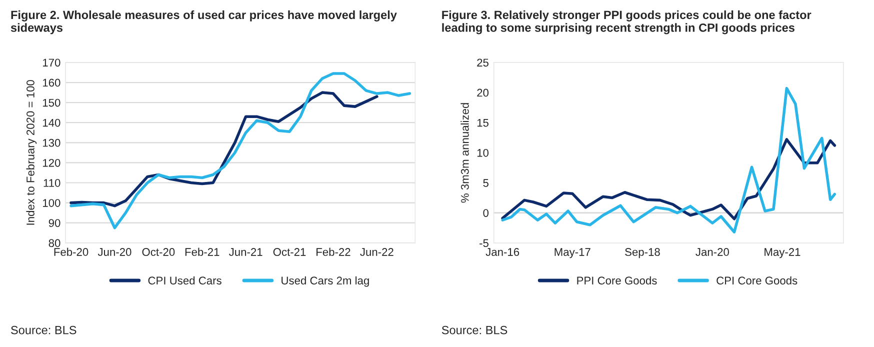  What do you see at coordinates (51, 102) in the screenshot?
I see `y-tick-label: 150` at bounding box center [51, 102].